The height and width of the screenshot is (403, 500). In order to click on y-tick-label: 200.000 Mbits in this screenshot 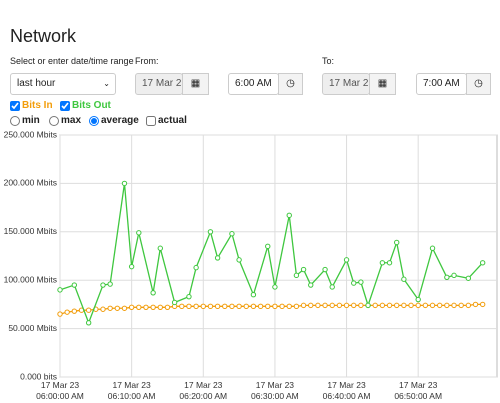, I will do `click(30, 183)`.